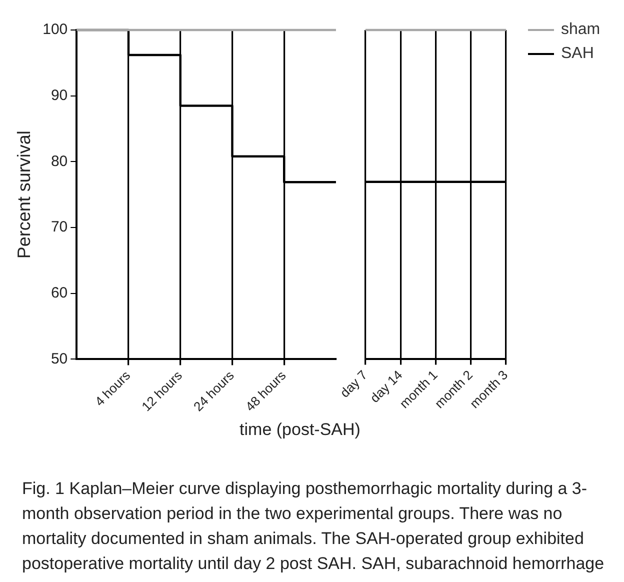 The height and width of the screenshot is (582, 624). Describe the element at coordinates (580, 30) in the screenshot. I see `legend-label: sham` at that location.